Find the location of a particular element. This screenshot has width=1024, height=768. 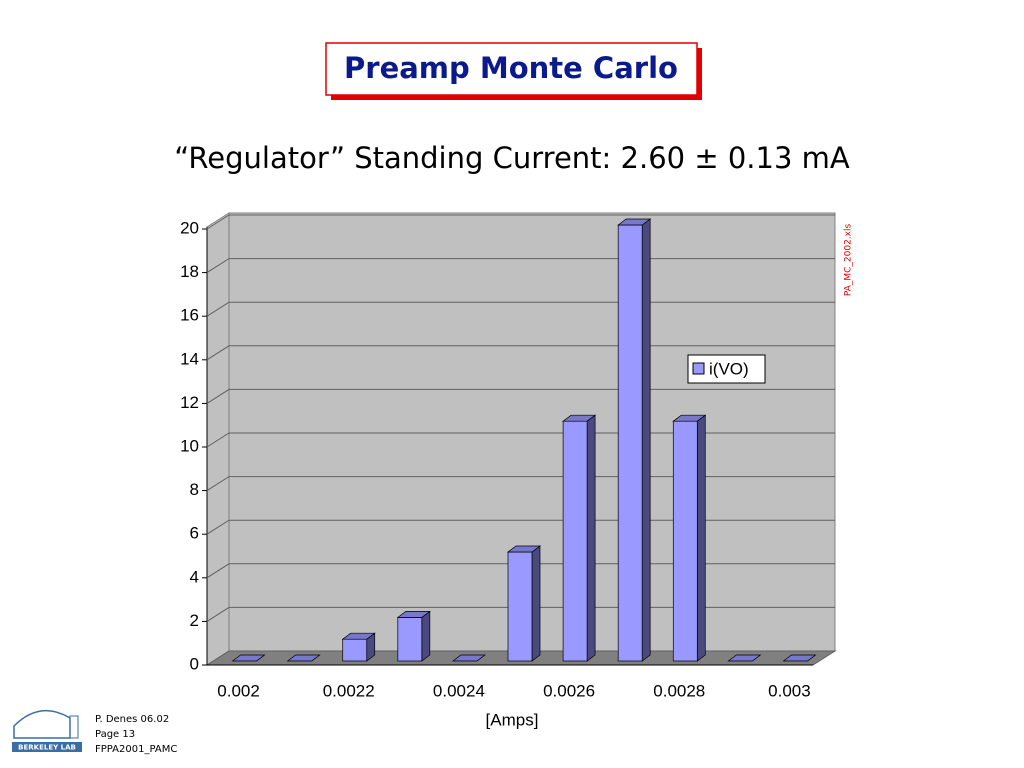

x-tick-label: 0.0028 is located at coordinates (679, 690).